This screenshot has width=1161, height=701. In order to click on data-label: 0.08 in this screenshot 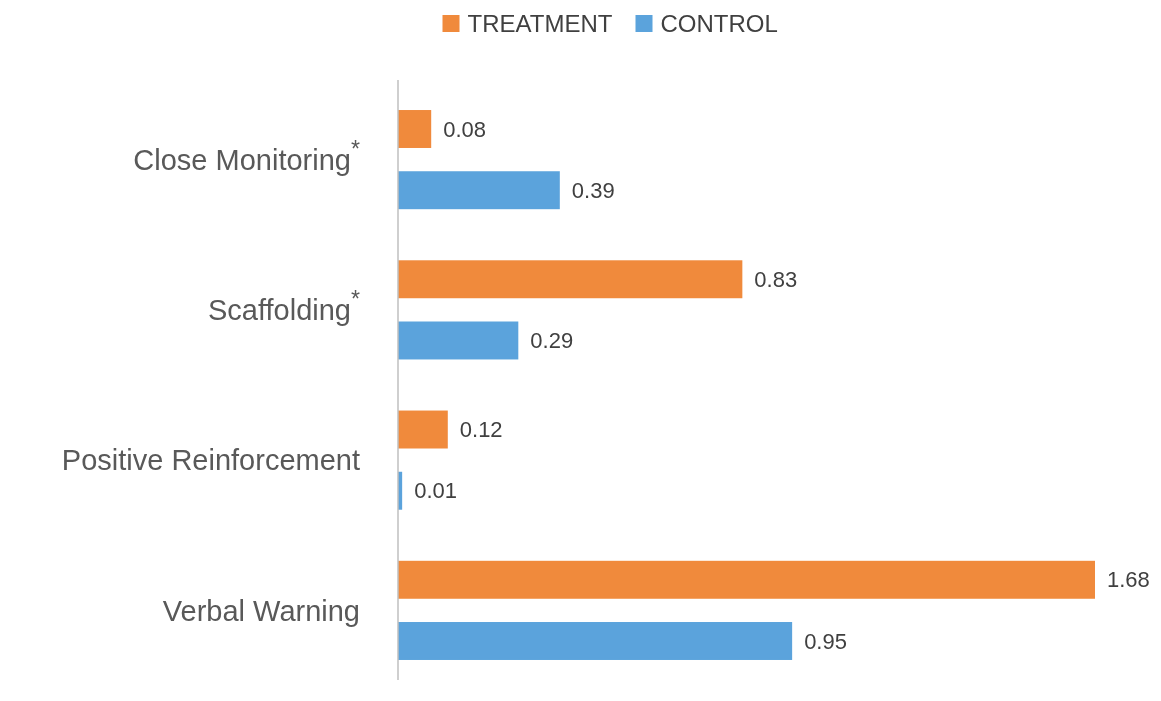, I will do `click(465, 129)`.